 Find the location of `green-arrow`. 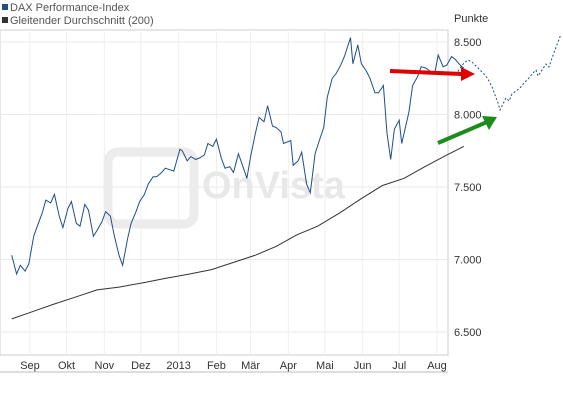

green-arrow is located at coordinates (467, 130).